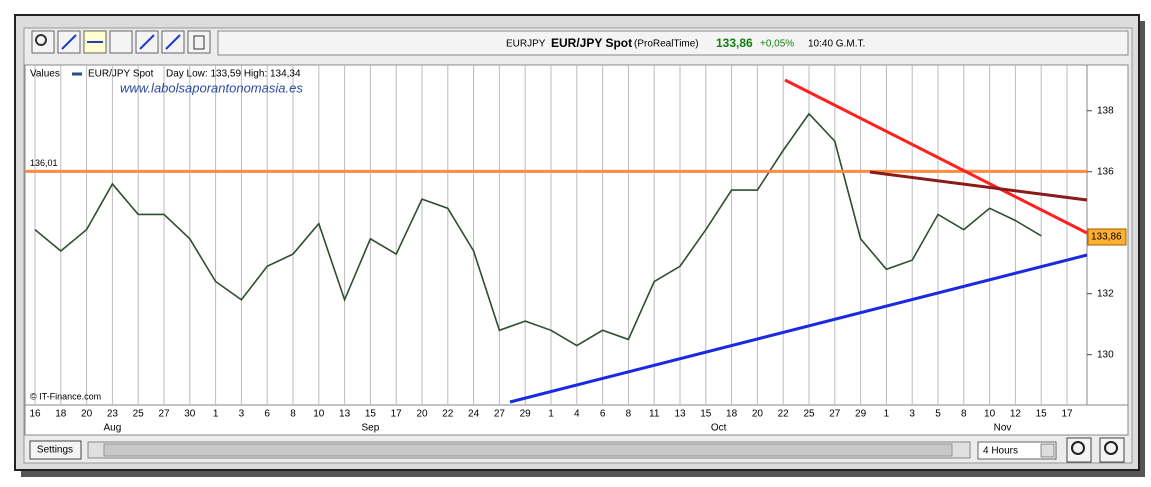 The width and height of the screenshot is (1151, 487). Describe the element at coordinates (777, 44) in the screenshot. I see `change: +0,05%` at that location.